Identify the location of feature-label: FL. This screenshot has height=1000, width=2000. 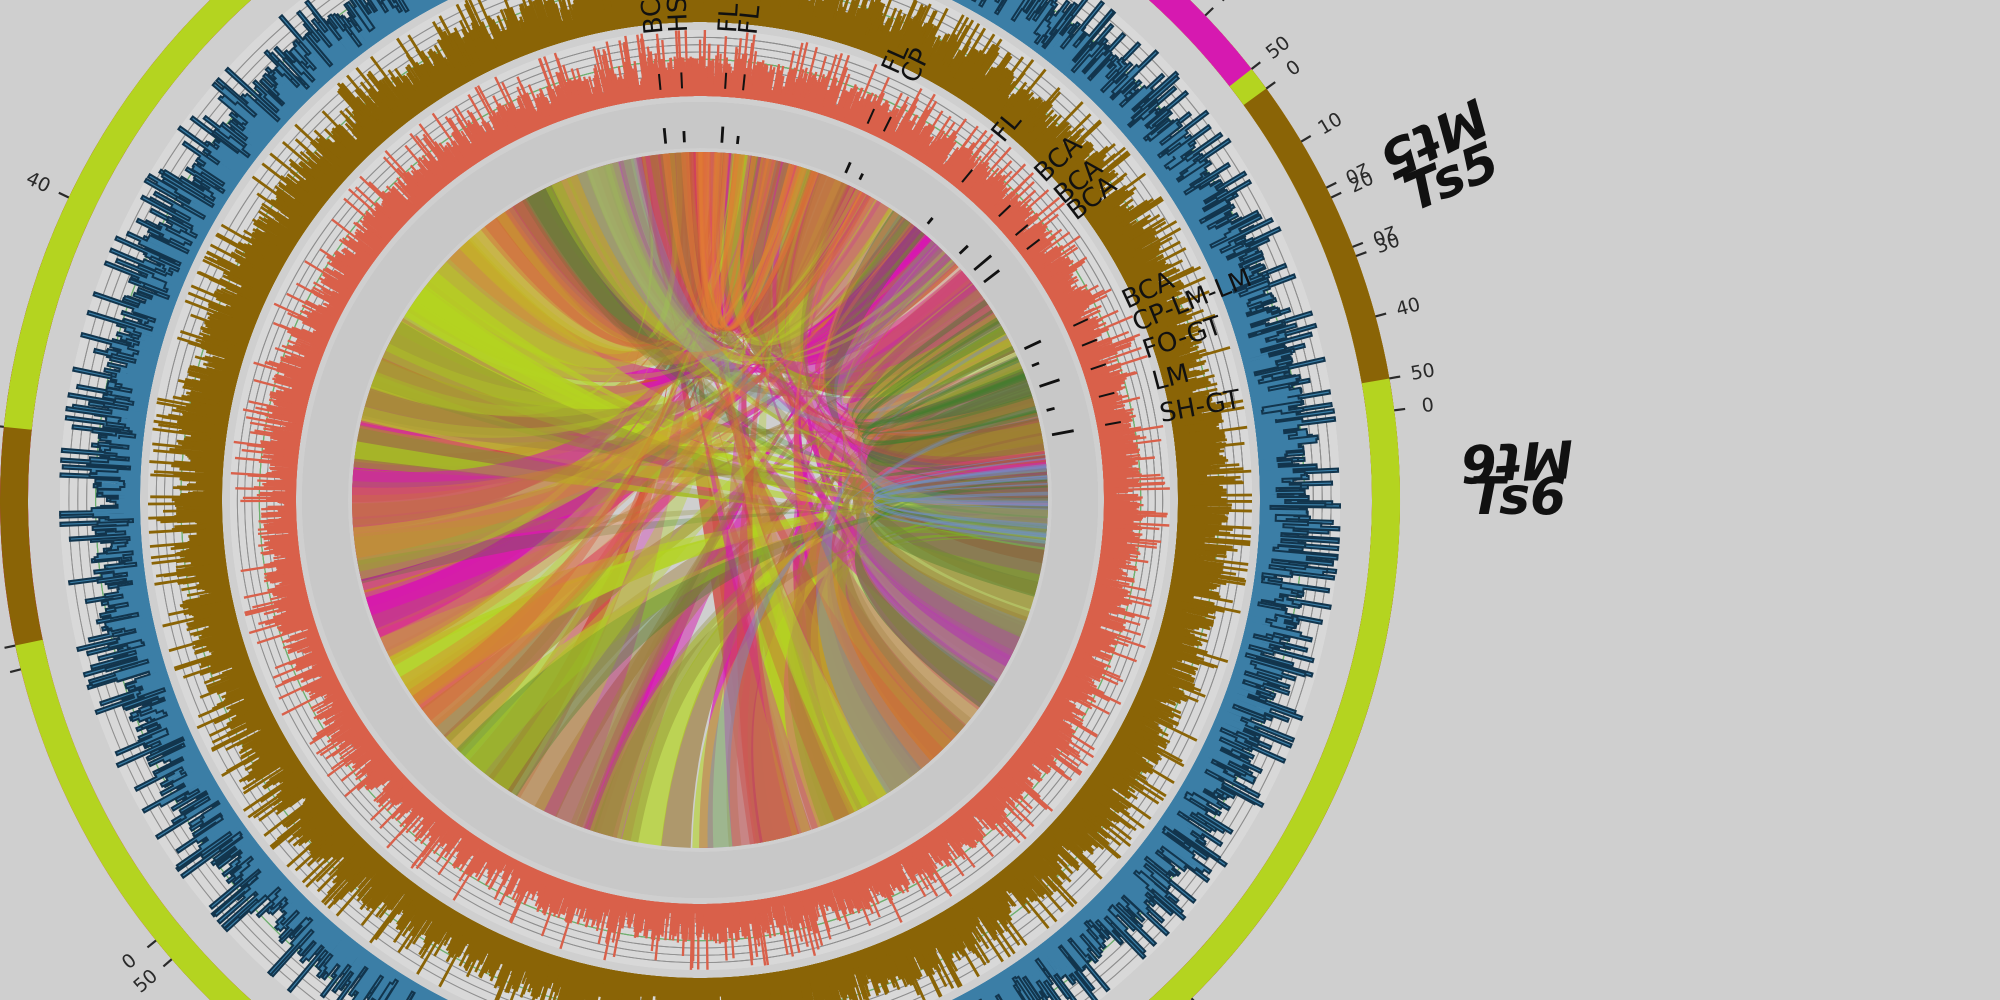
(750, 19).